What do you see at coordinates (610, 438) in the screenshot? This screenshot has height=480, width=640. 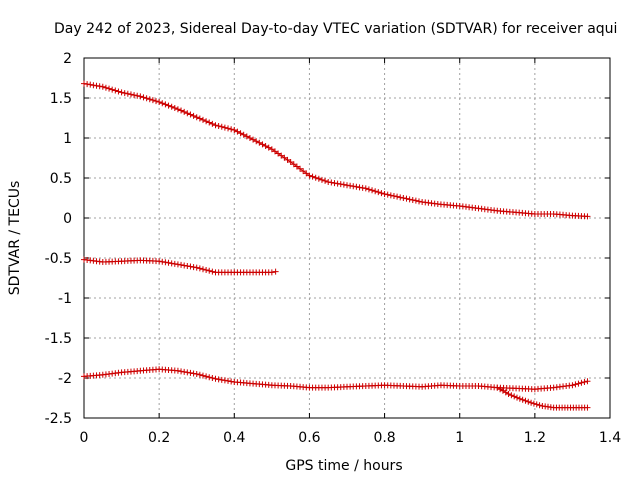 I see `x-tick-label: 1.4` at bounding box center [610, 438].